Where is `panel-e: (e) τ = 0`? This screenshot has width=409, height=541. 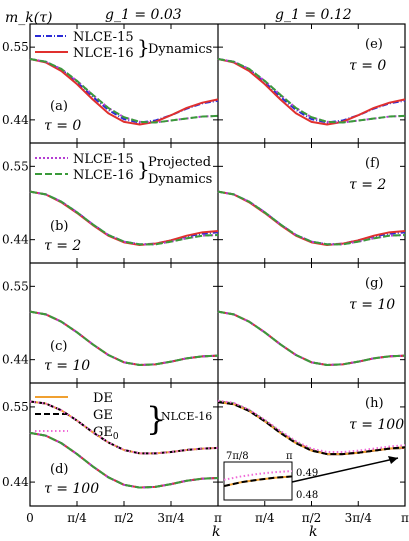 panel-e: (e) τ = 0 is located at coordinates (311, 83).